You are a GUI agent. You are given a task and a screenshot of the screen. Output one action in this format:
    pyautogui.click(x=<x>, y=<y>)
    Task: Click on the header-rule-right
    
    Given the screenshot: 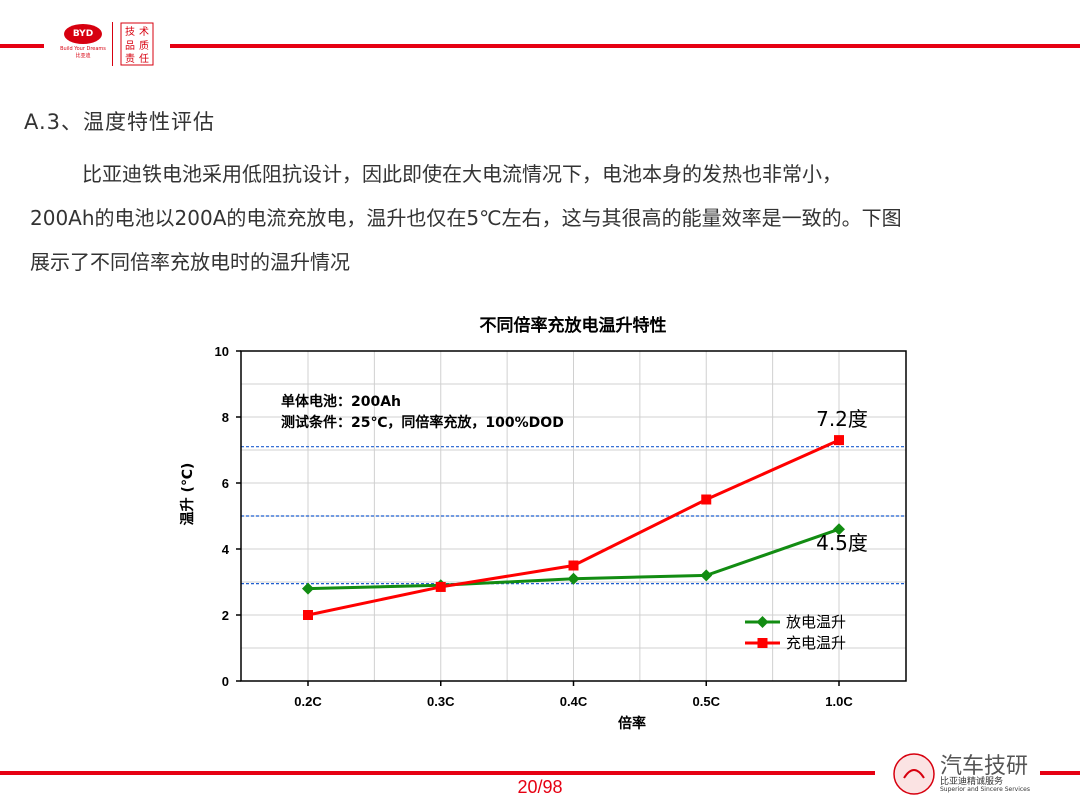 What is the action you would take?
    pyautogui.click(x=625, y=46)
    